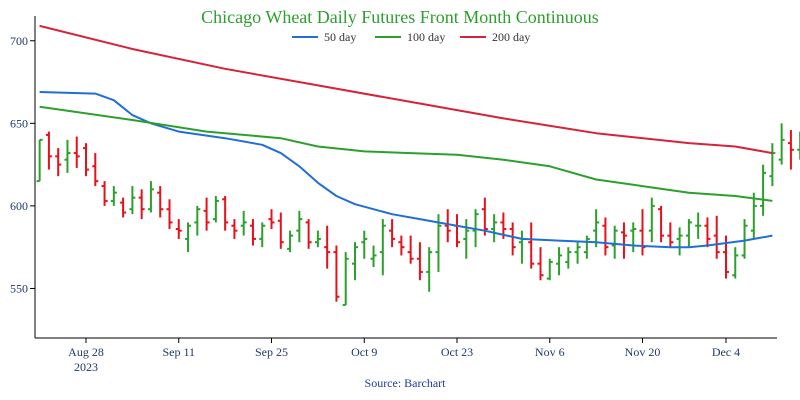  What do you see at coordinates (178, 352) in the screenshot?
I see `x-tick-label: Sep 11` at bounding box center [178, 352].